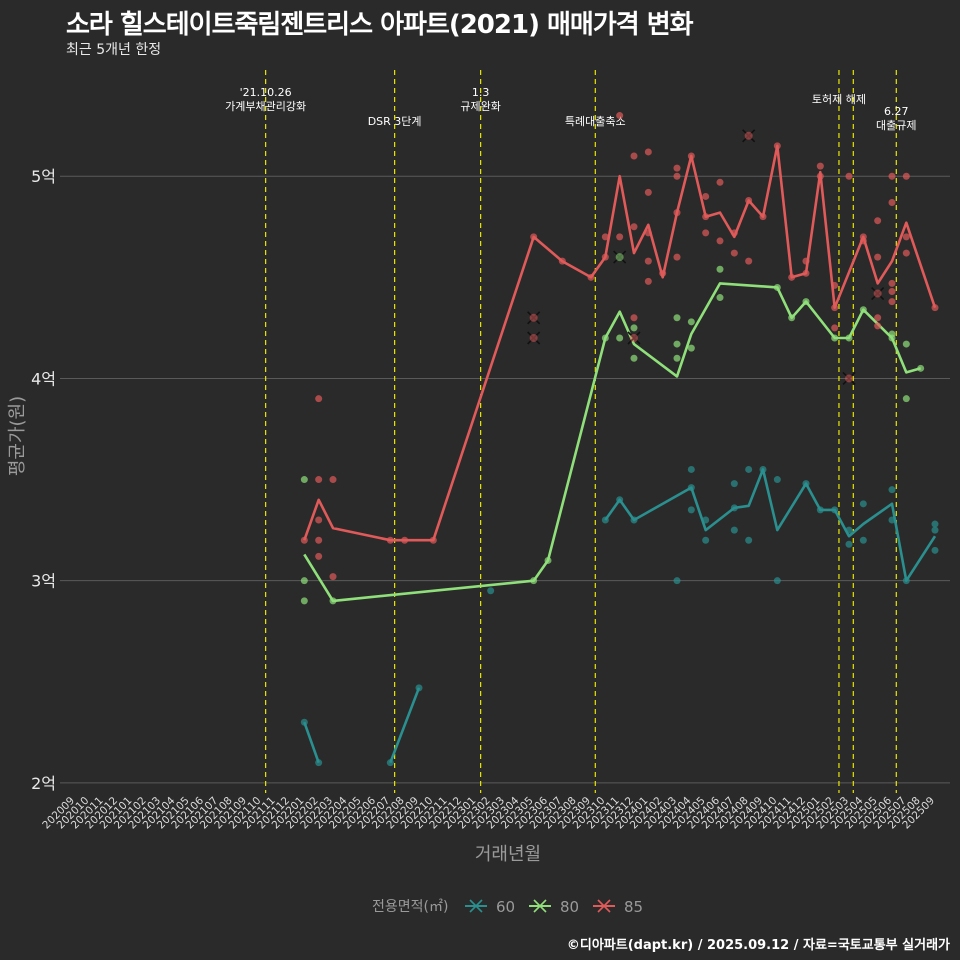 The height and width of the screenshot is (960, 960). What do you see at coordinates (490, 907) in the screenshot?
I see `legend-item-60: 60` at bounding box center [490, 907].